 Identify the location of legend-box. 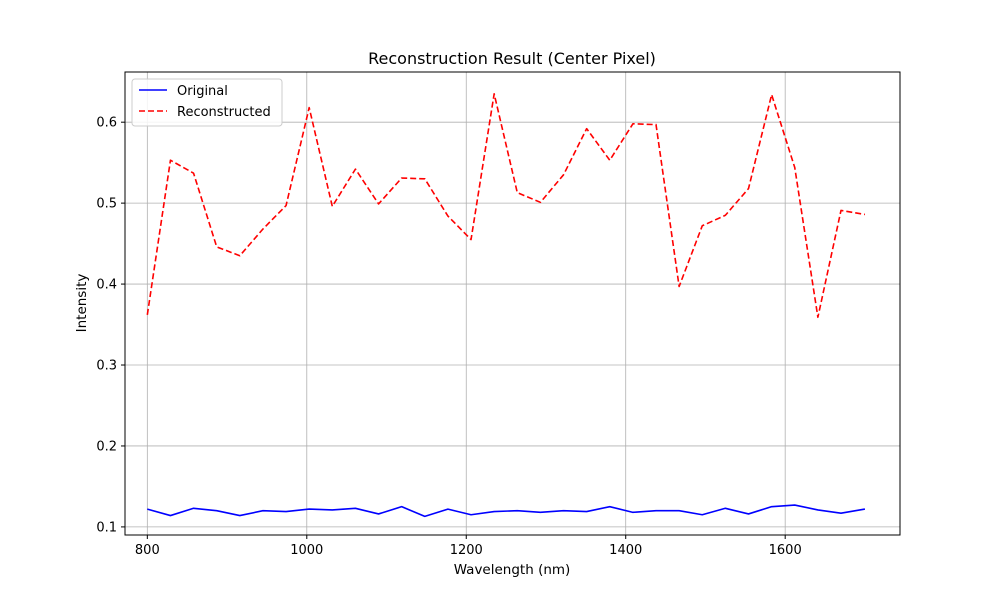
(207, 102).